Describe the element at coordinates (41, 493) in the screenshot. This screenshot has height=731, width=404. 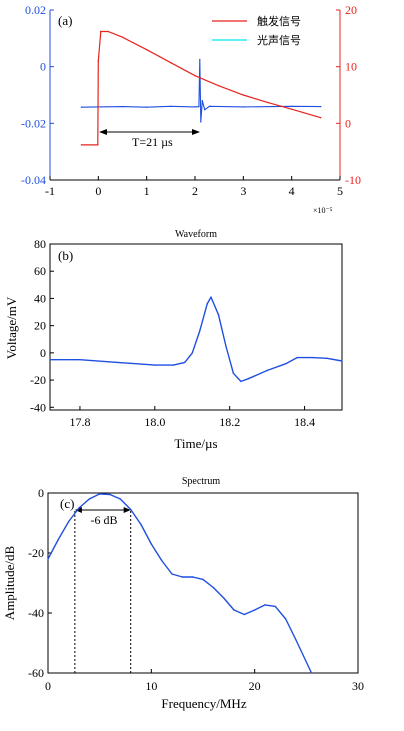
I see `panel-c-y-tick-label: 0` at that location.